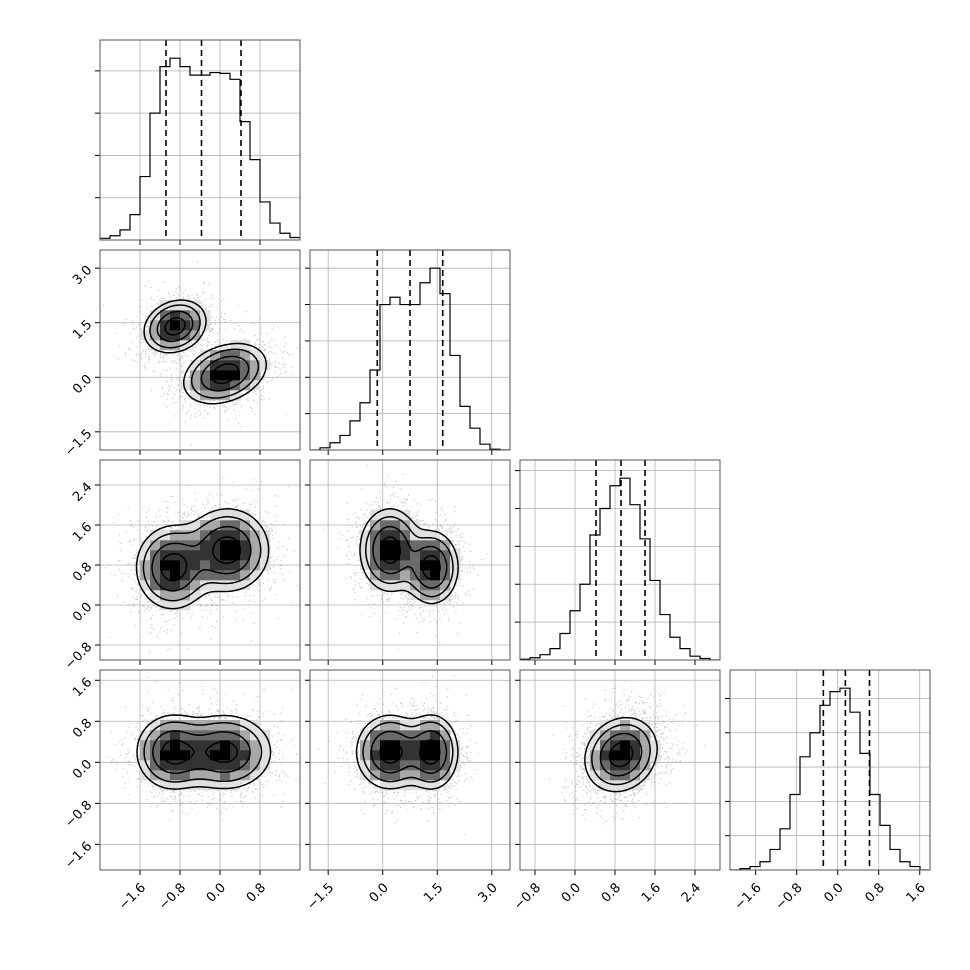  Describe the element at coordinates (78, 855) in the screenshot. I see `y-tick-label: −1.6` at that location.